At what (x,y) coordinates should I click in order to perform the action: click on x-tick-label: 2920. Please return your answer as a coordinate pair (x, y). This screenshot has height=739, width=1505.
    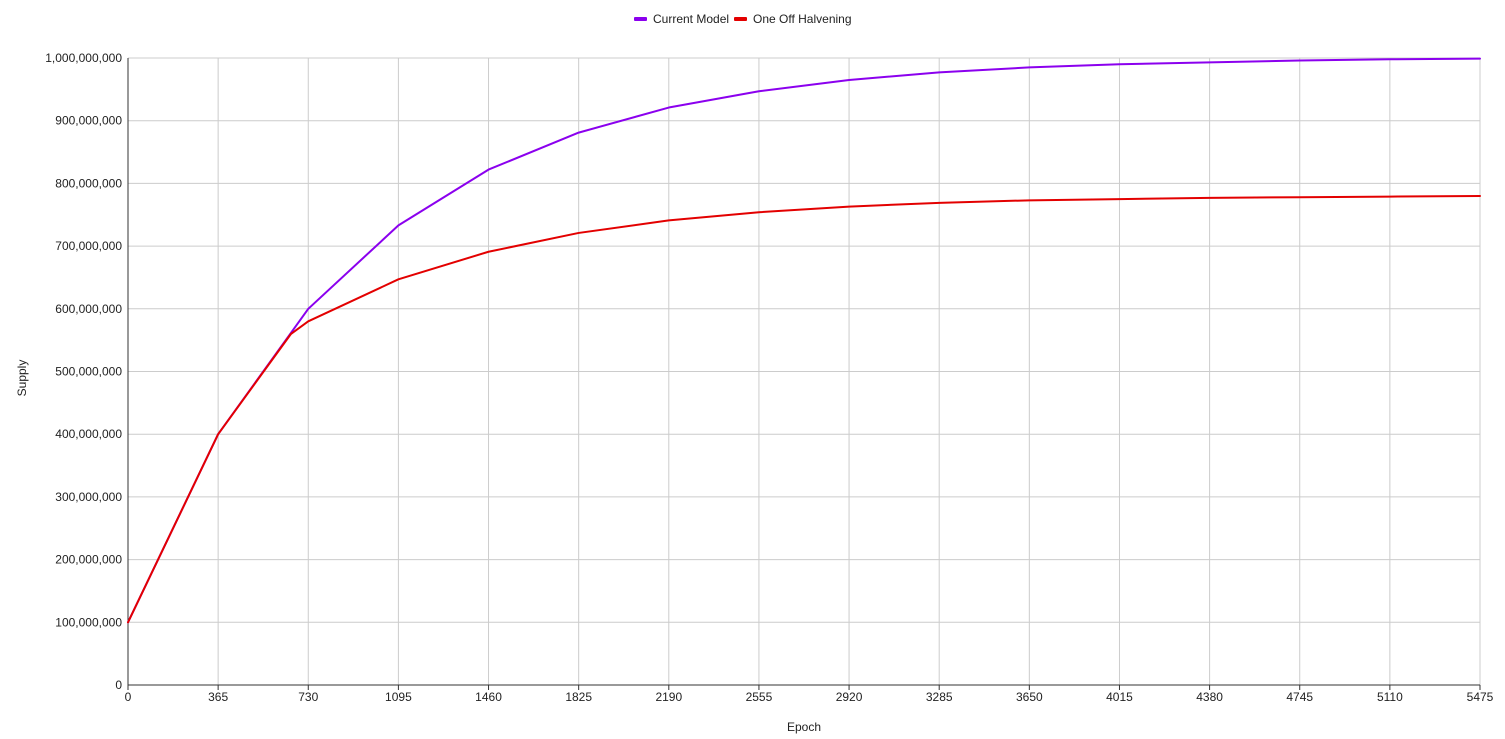
    Looking at the image, I should click on (849, 697).